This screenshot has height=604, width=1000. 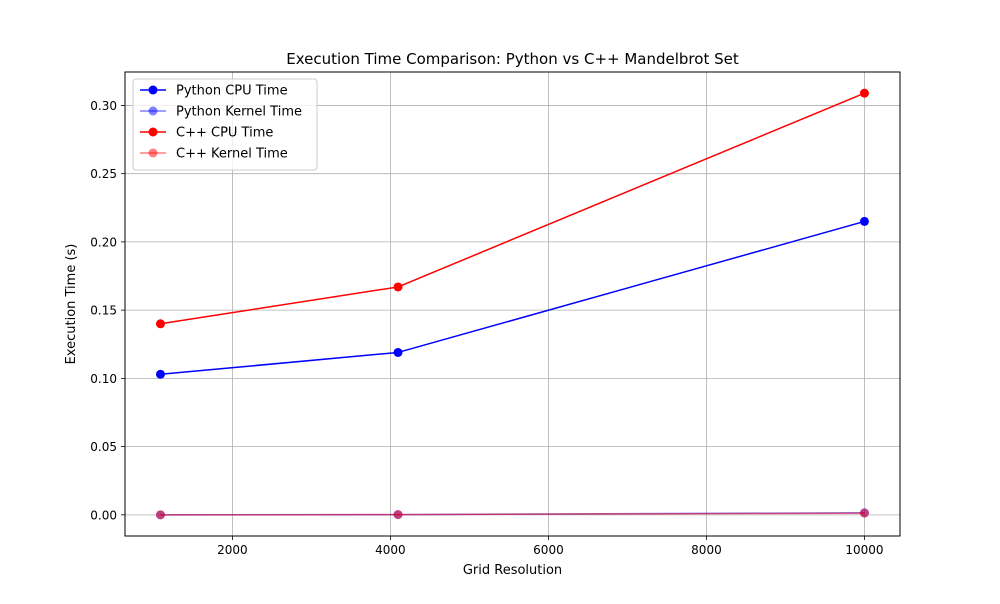 I want to click on y-tick-label: 0.05, so click(x=103, y=447).